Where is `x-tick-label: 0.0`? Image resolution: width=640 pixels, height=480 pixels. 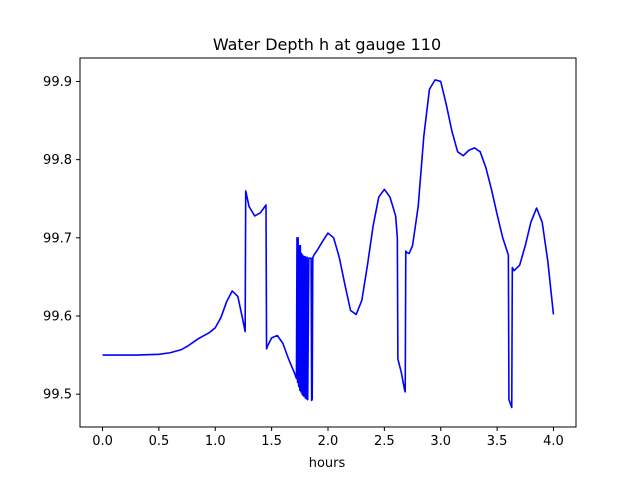 x-tick-label: 0.0 is located at coordinates (102, 441).